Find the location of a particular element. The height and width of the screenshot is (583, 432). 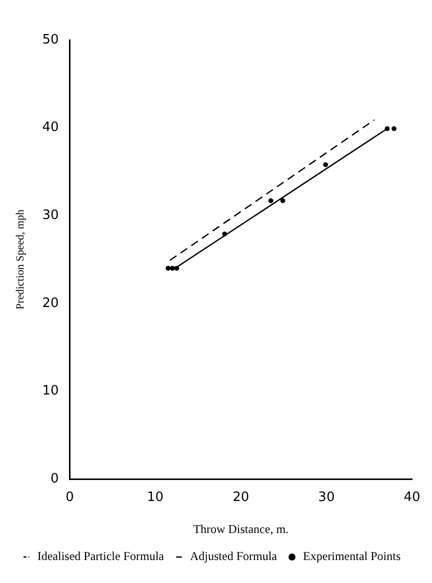

y-tick-label: 40 is located at coordinates (50, 128).